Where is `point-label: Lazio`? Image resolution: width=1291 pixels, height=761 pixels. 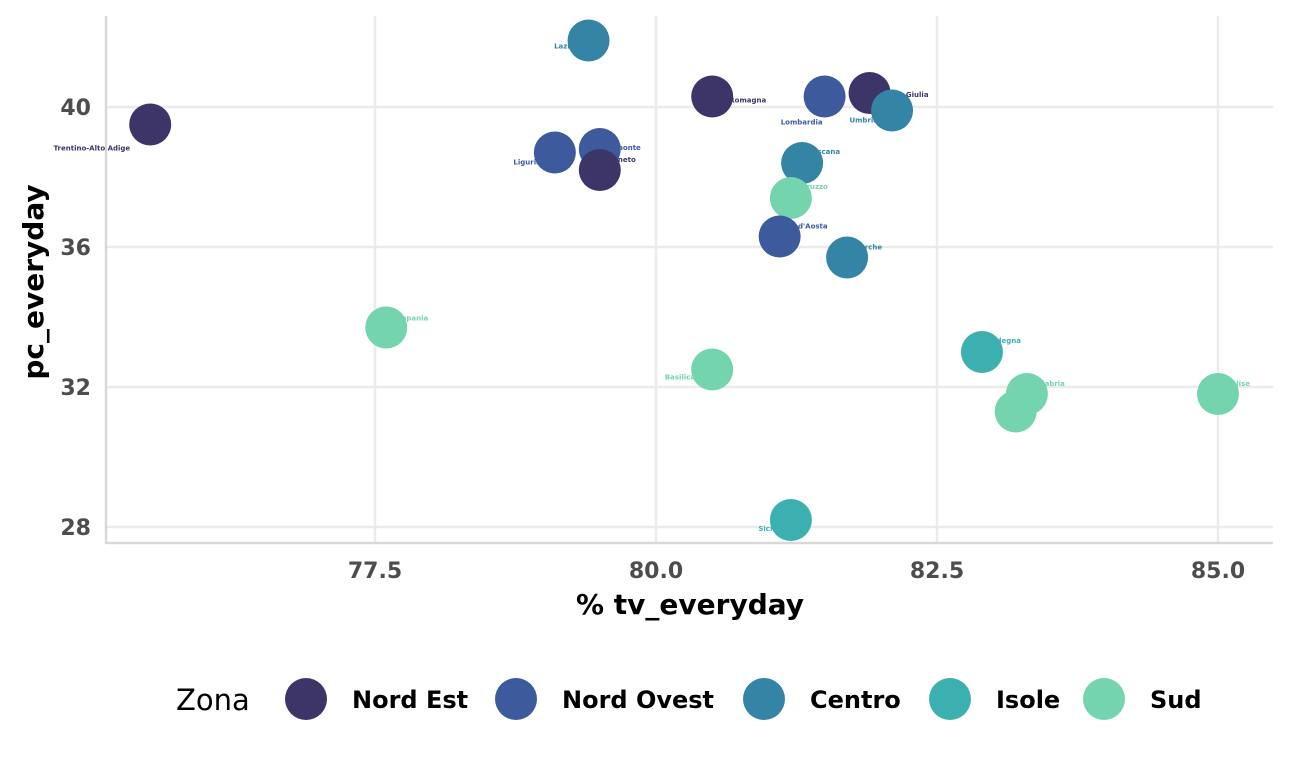 point-label: Lazio is located at coordinates (564, 47).